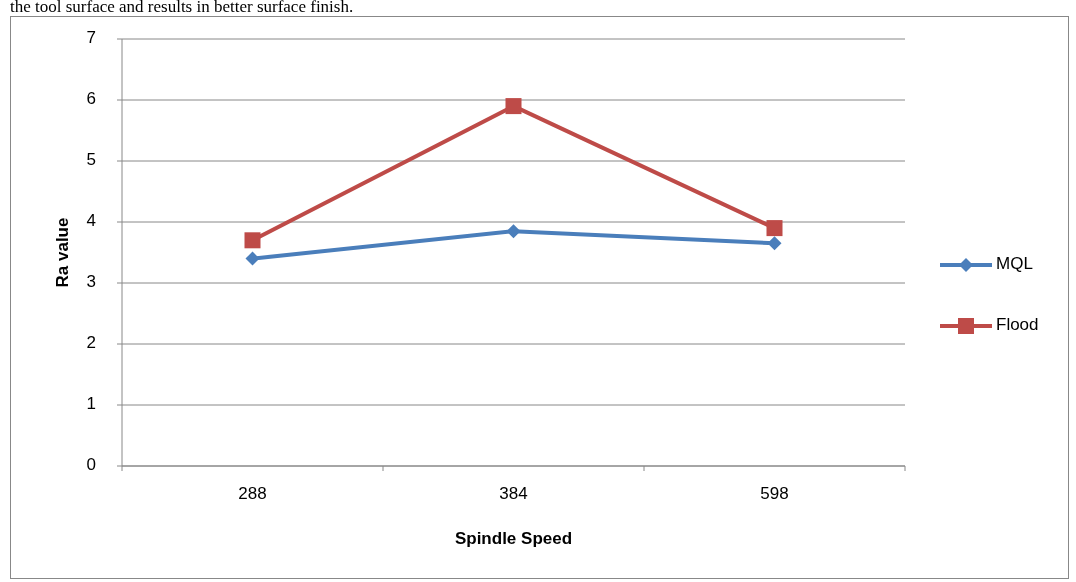 The height and width of the screenshot is (582, 1076). What do you see at coordinates (1014, 264) in the screenshot?
I see `legend-label: MQL` at bounding box center [1014, 264].